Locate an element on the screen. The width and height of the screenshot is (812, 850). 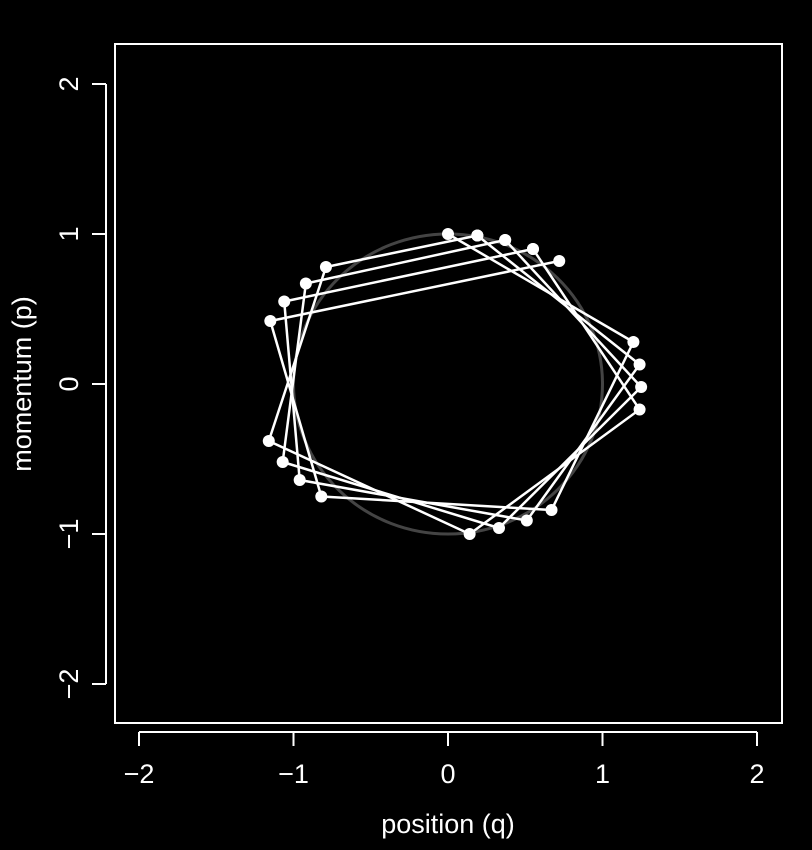
y-axis-label: momentum (p) is located at coordinates (22, 384).